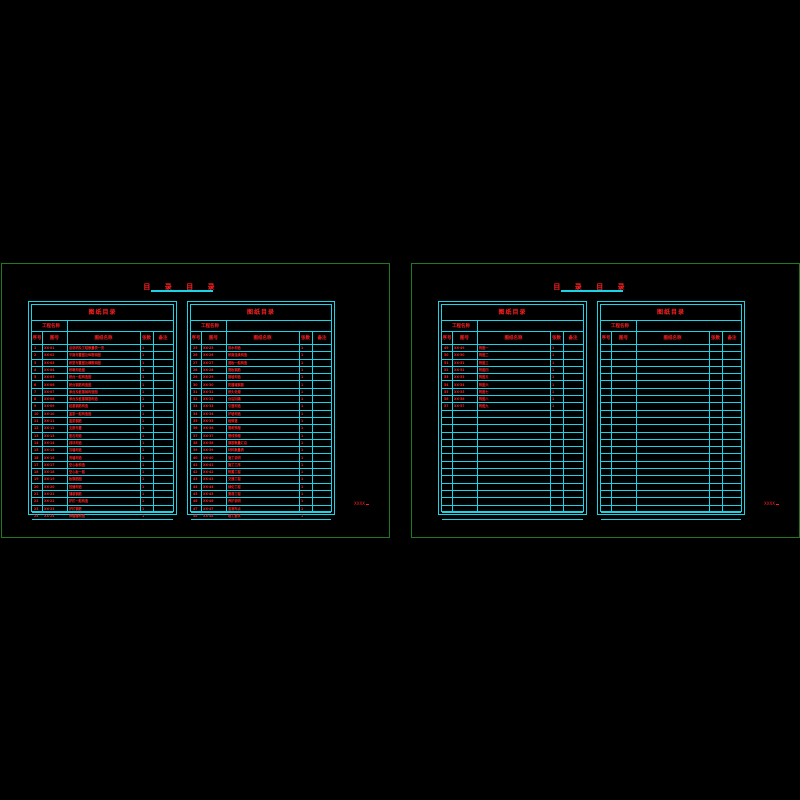  Describe the element at coordinates (234, 348) in the screenshot. I see `drawing-name: 排水构造` at that location.